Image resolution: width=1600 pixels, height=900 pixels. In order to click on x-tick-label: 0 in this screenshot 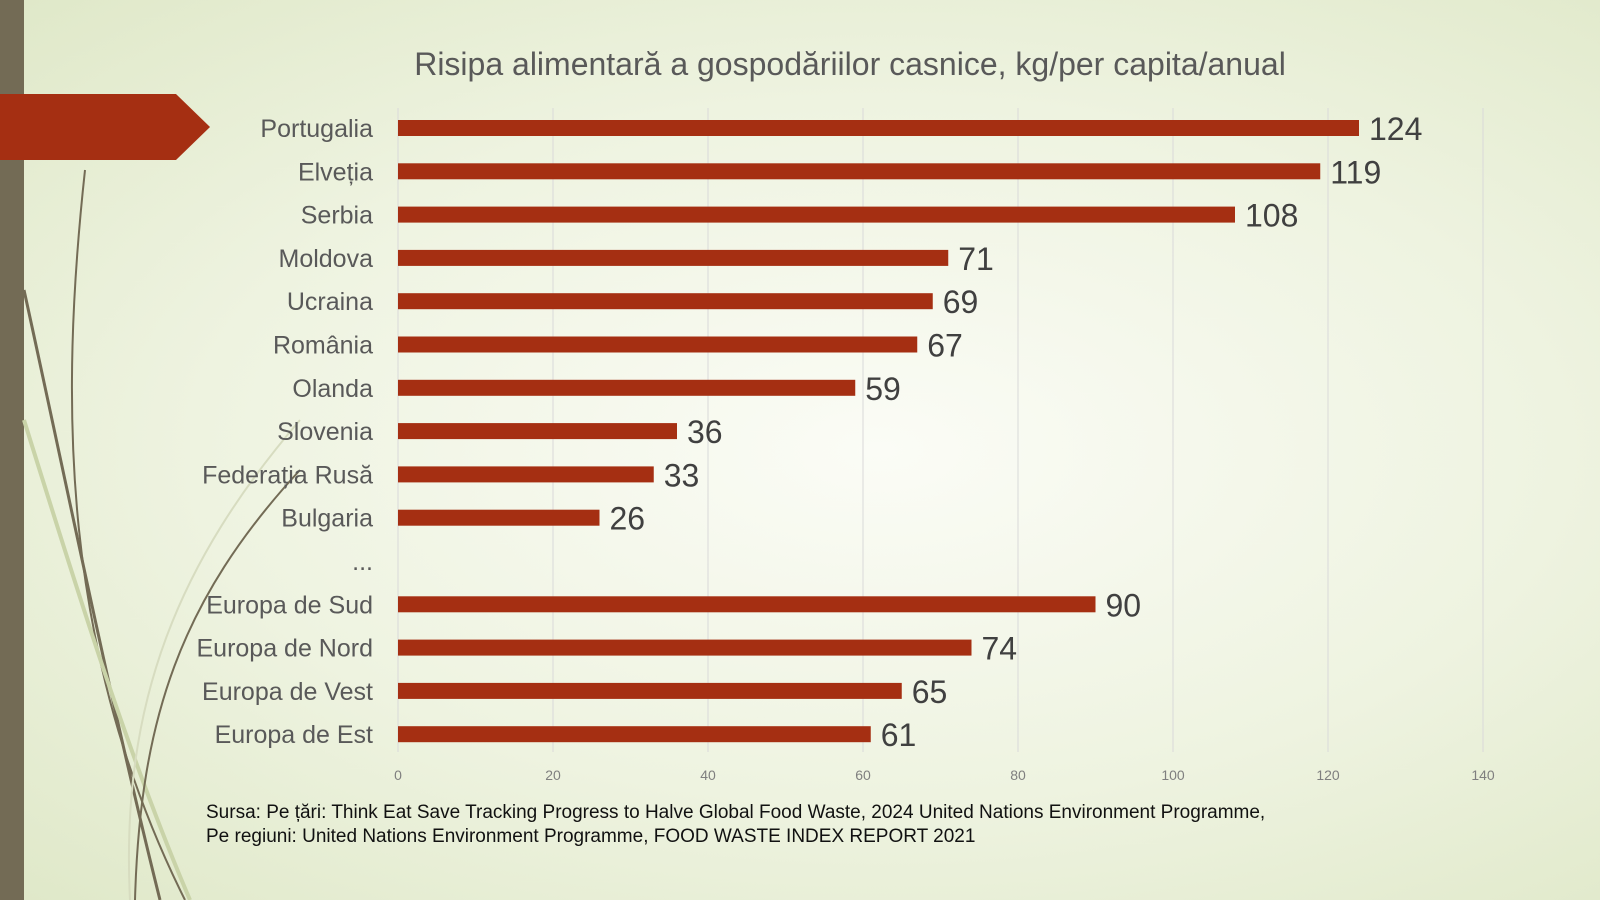, I will do `click(398, 775)`.